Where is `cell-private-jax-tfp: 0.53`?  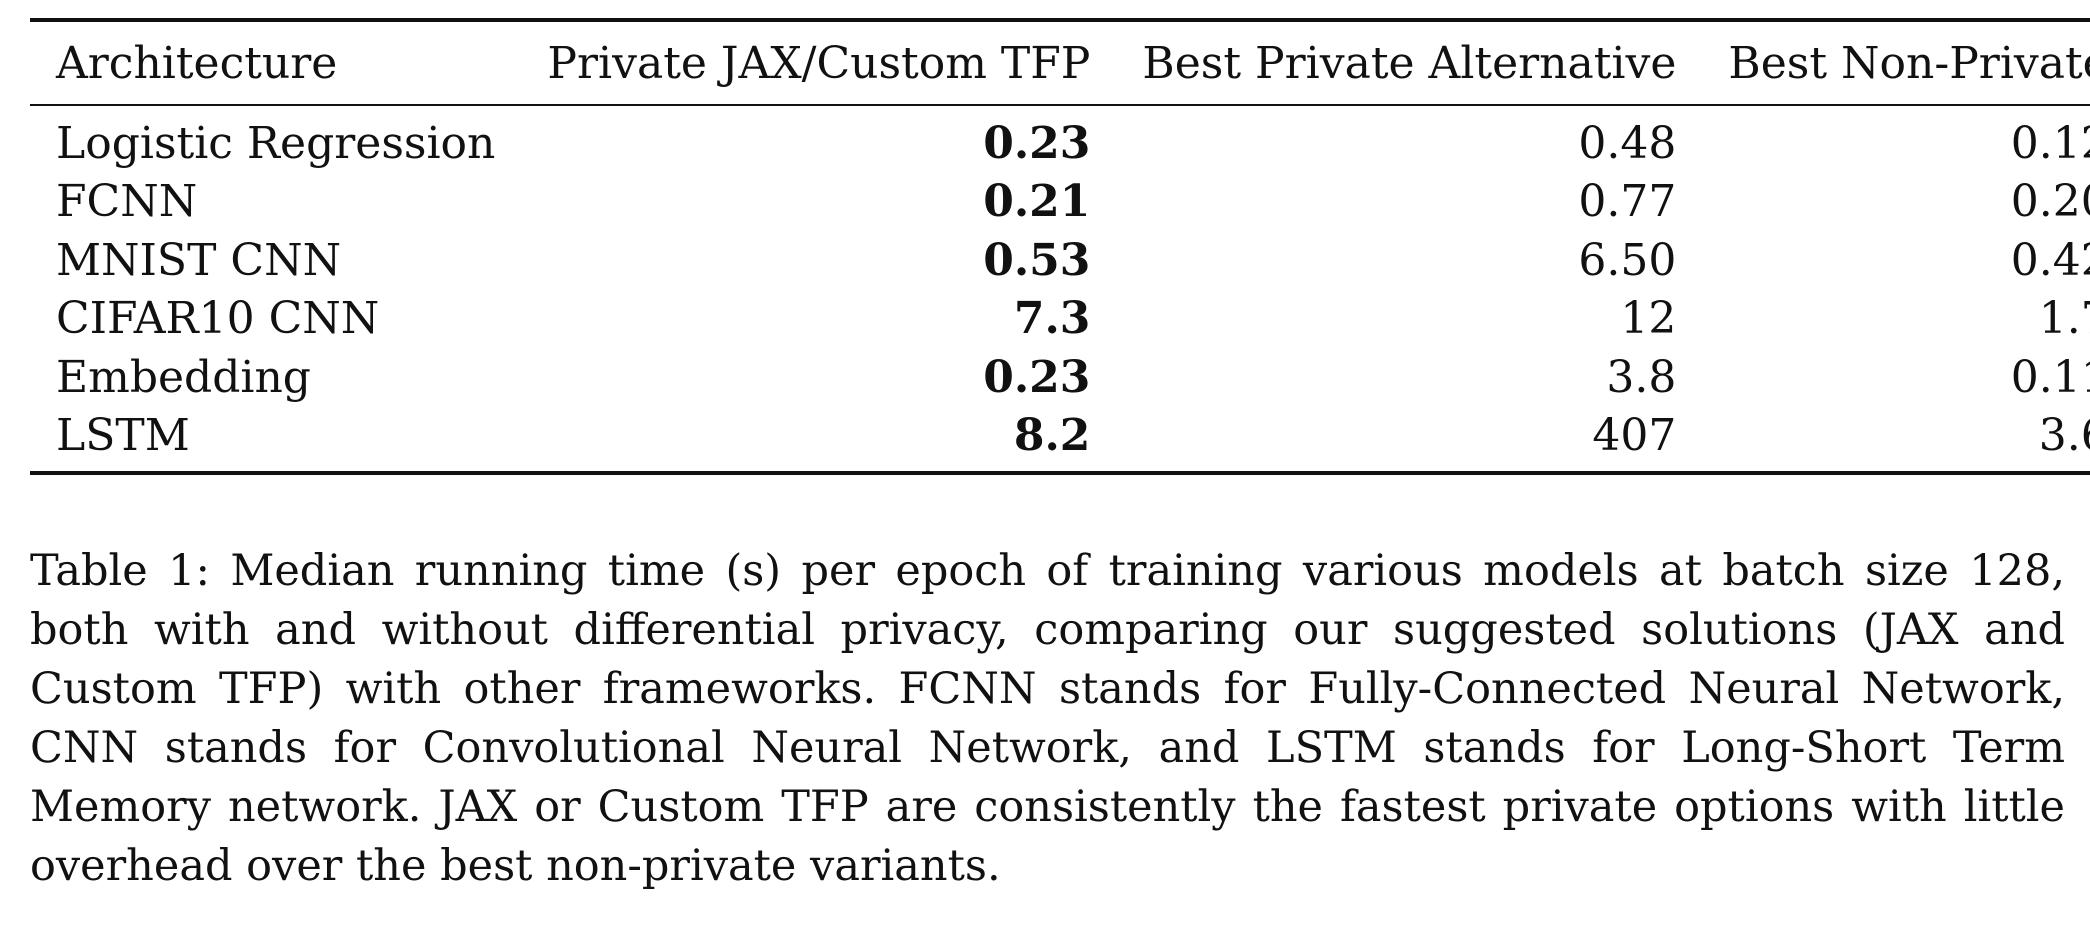
cell-private-jax-tfp: 0.53 is located at coordinates (1037, 260).